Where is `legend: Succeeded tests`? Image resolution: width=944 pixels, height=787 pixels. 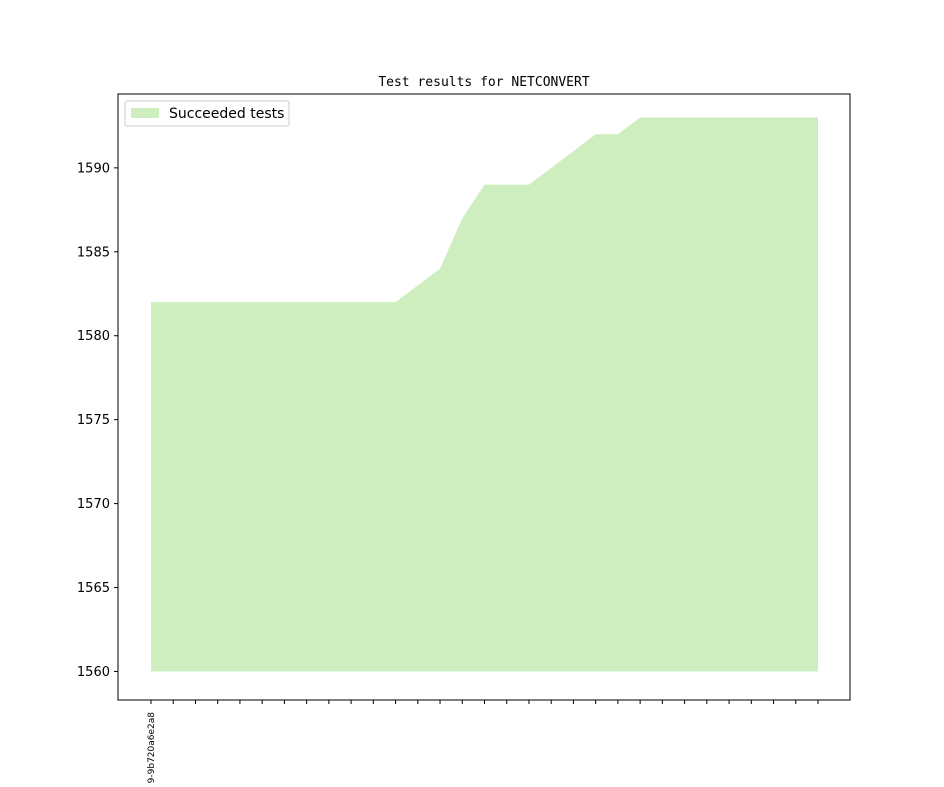
legend: Succeeded tests is located at coordinates (207, 113).